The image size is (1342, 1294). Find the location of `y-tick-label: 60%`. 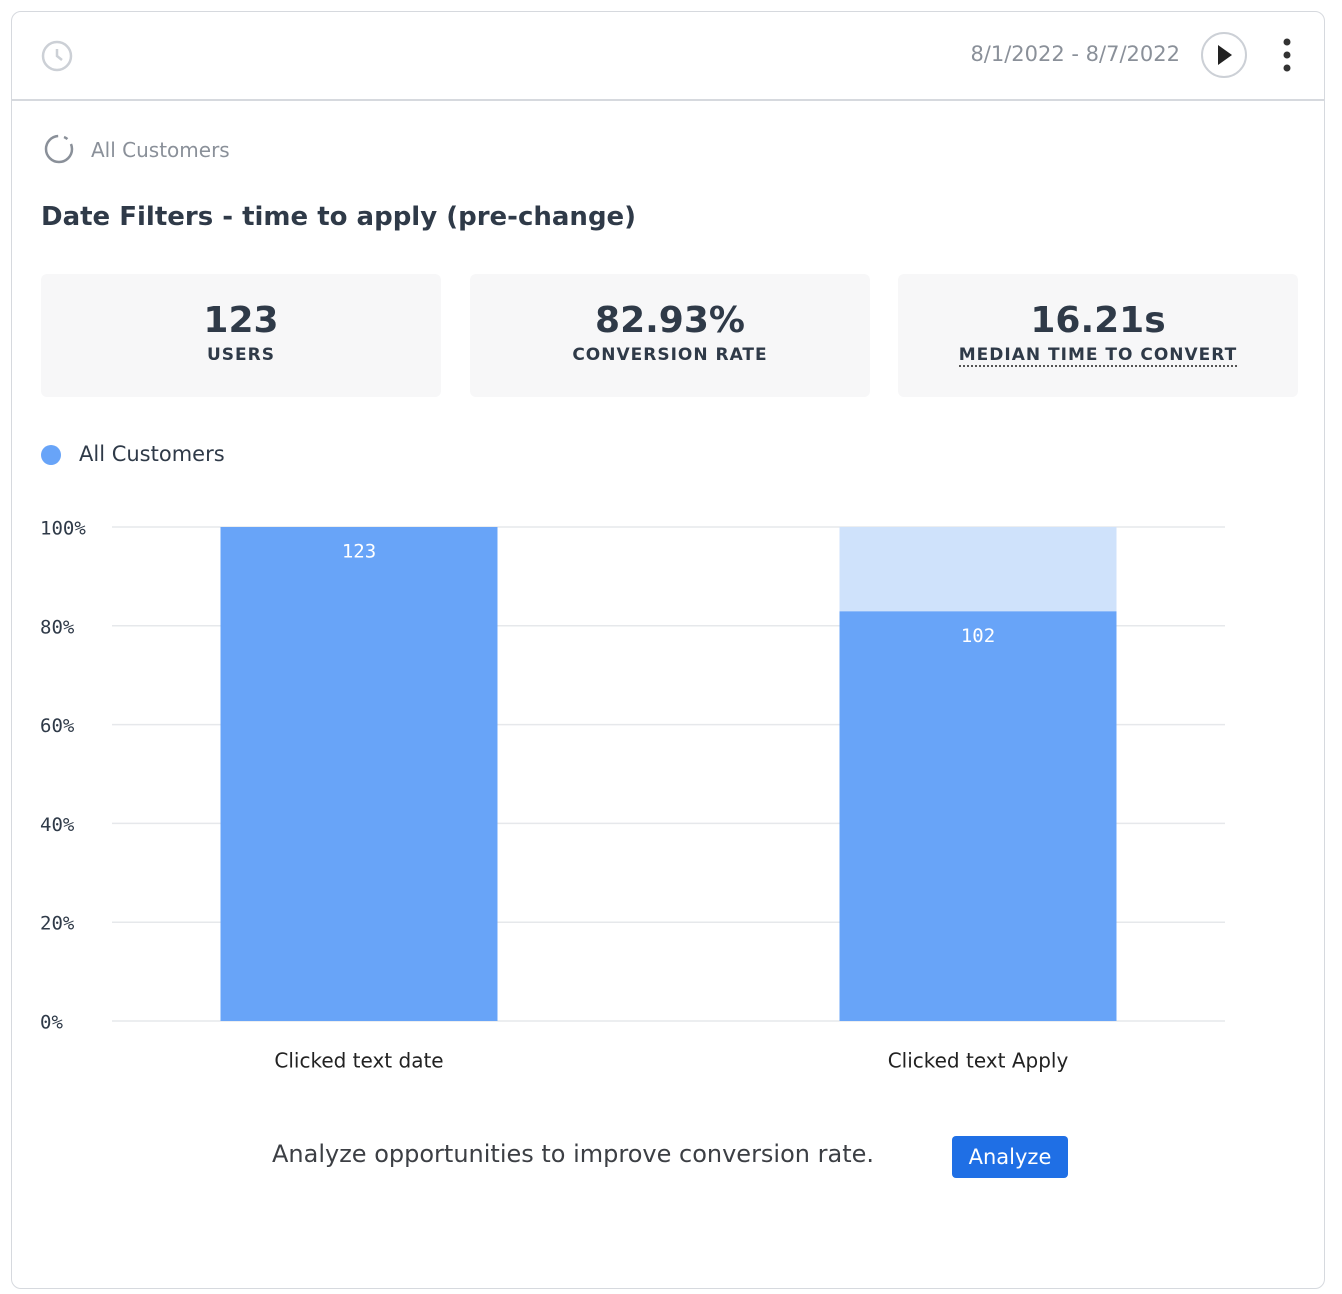

y-tick-label: 60% is located at coordinates (57, 726).